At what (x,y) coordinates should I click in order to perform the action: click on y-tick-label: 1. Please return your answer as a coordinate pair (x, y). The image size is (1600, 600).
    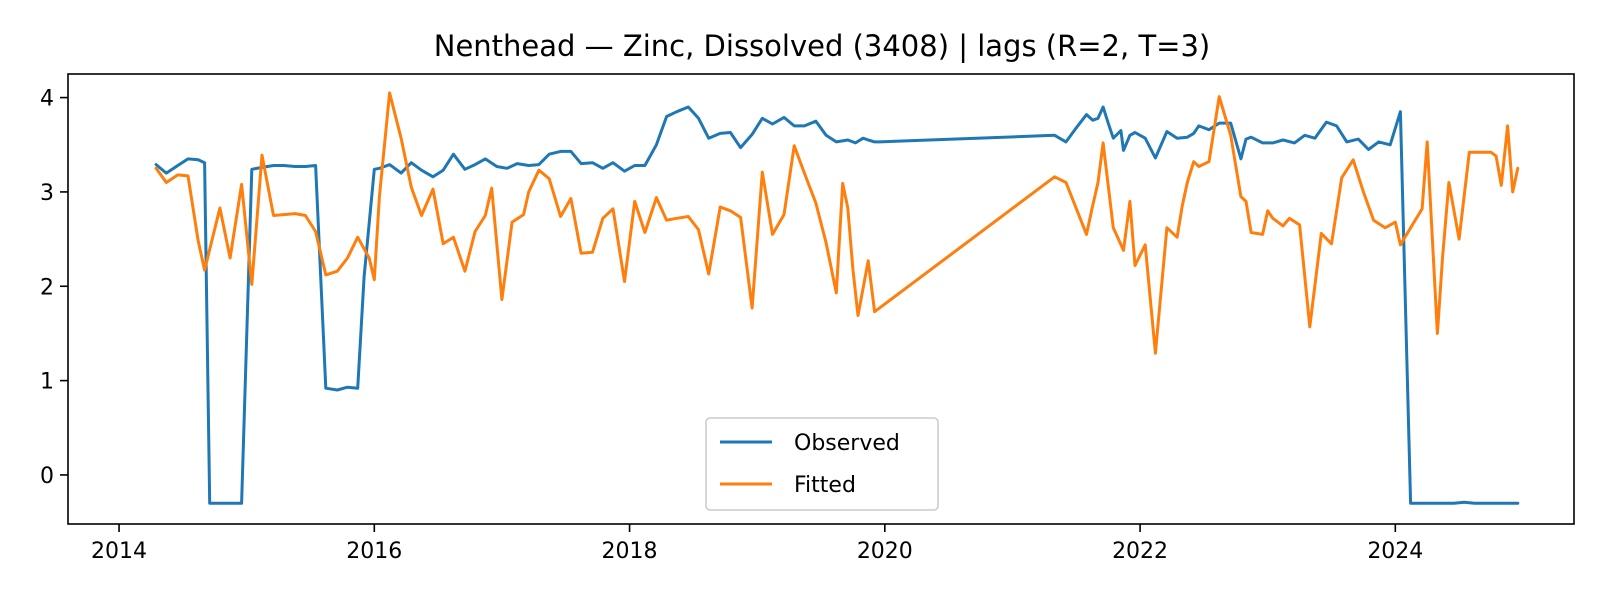
    Looking at the image, I should click on (47, 382).